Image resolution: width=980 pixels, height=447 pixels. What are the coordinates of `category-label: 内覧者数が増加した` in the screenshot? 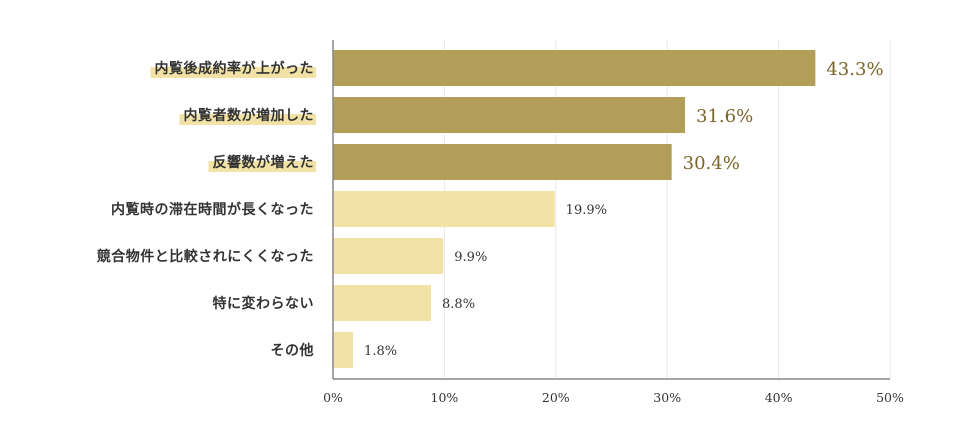 It's located at (249, 115).